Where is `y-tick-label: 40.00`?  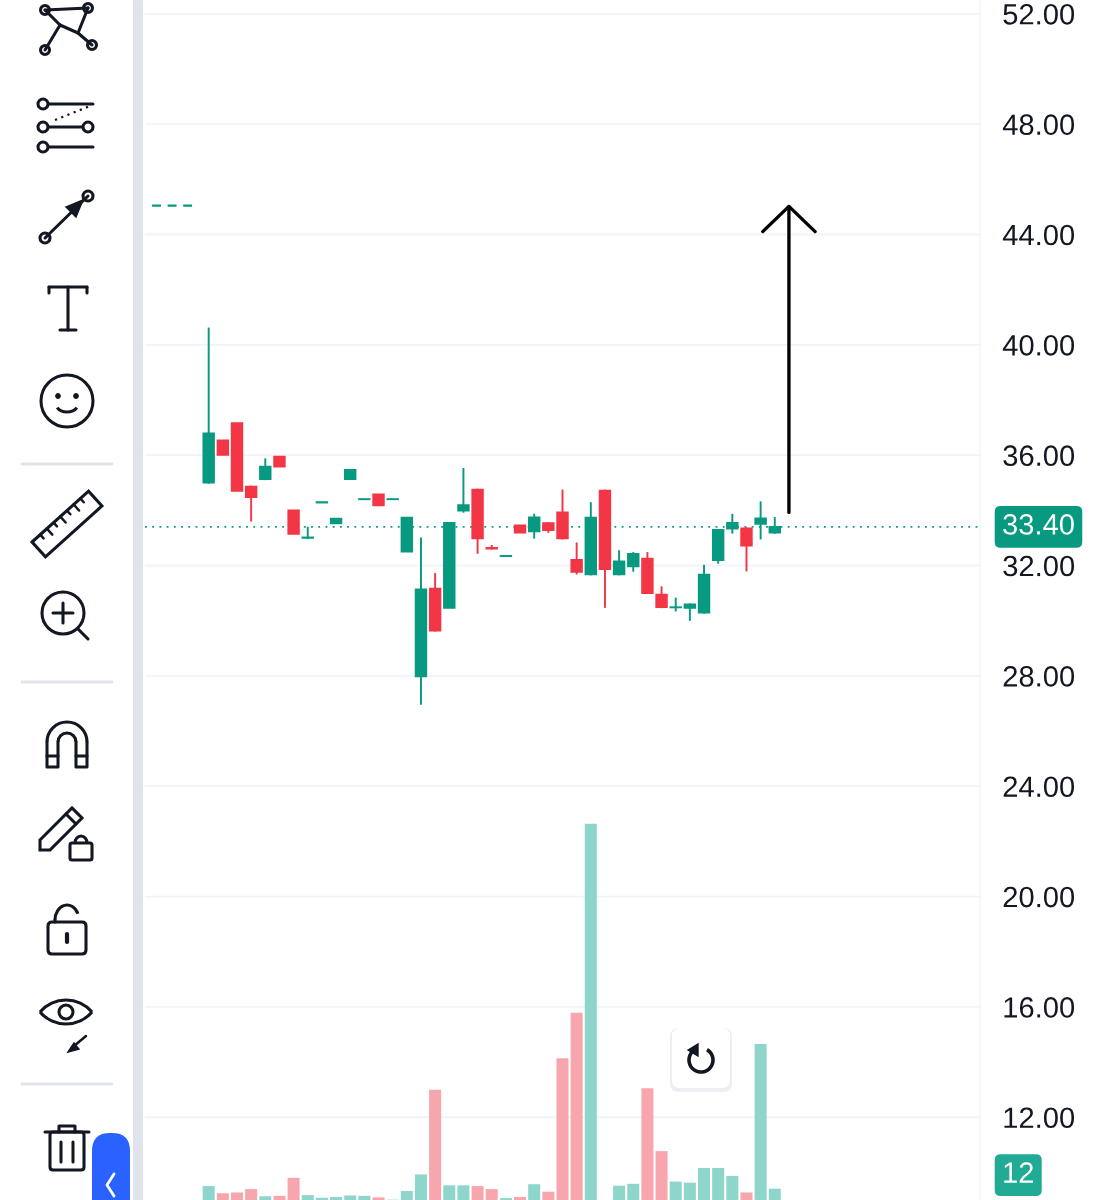
y-tick-label: 40.00 is located at coordinates (1038, 345).